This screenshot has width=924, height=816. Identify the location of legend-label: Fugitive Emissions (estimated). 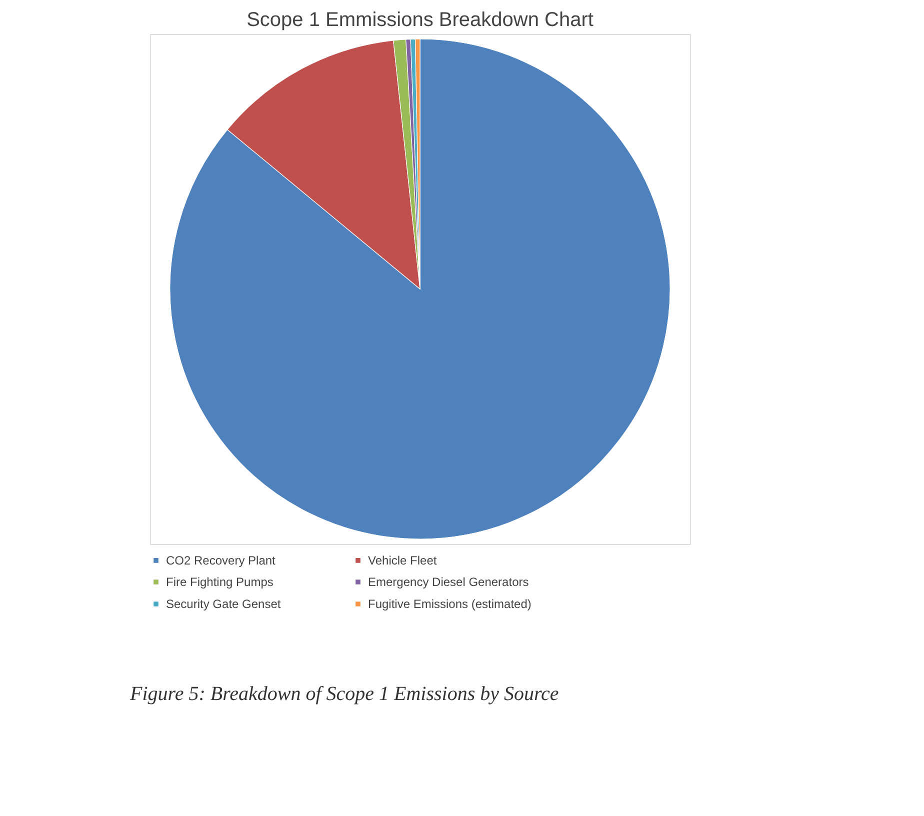
(450, 604).